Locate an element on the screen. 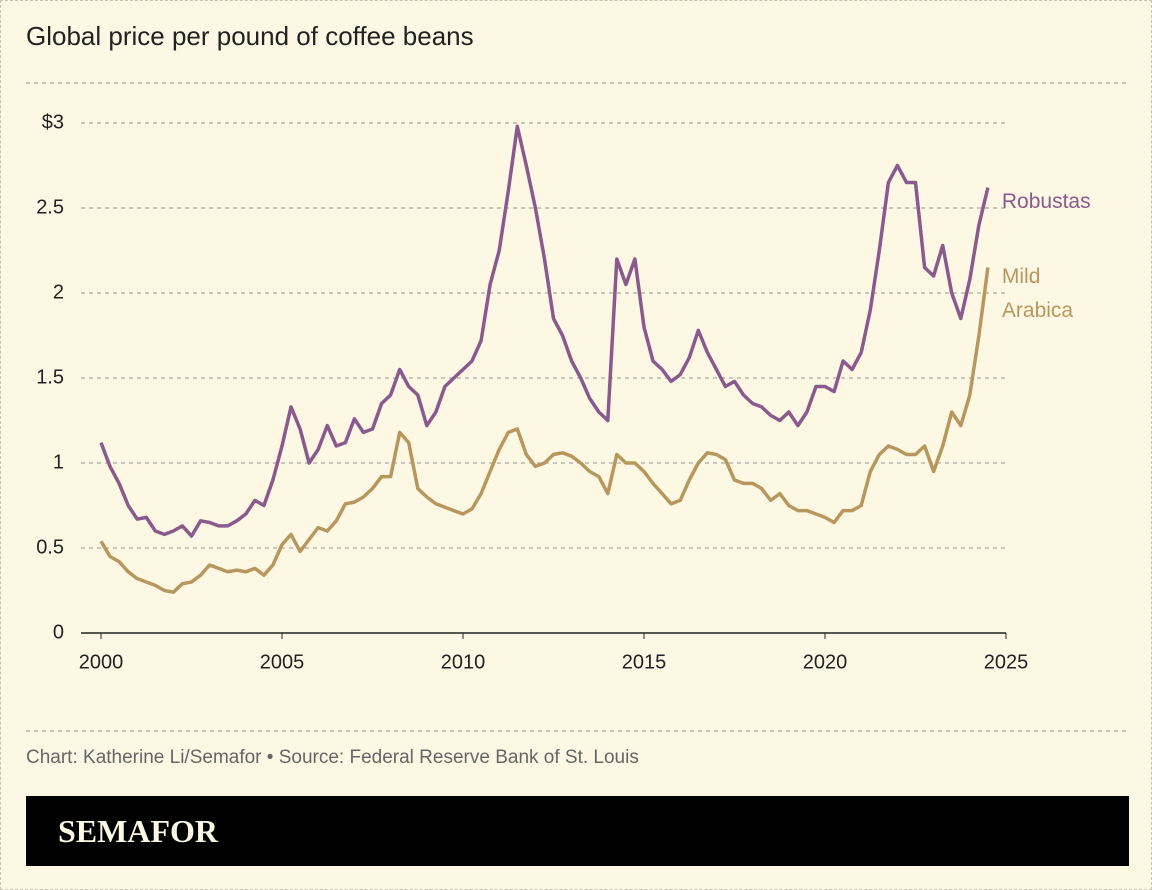 This screenshot has height=890, width=1152. y-tick-label: 0 is located at coordinates (58, 632).